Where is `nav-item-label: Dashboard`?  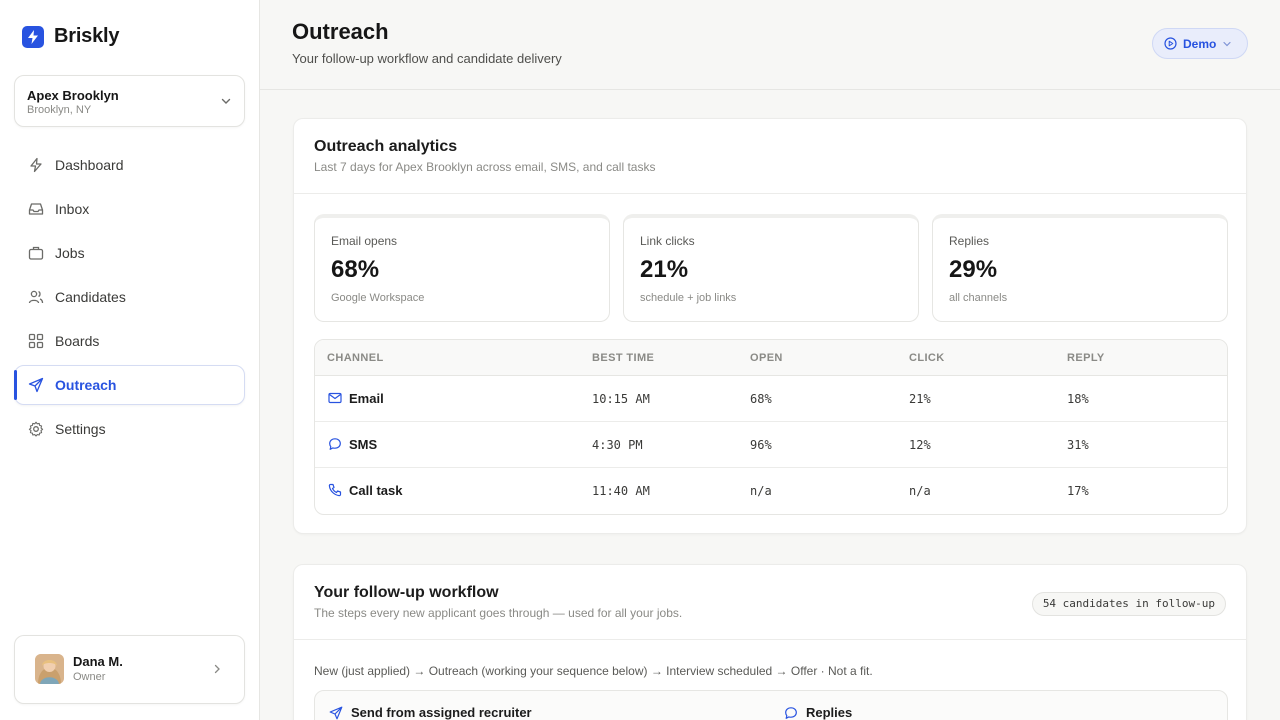
nav-item-label: Dashboard is located at coordinates (89, 165).